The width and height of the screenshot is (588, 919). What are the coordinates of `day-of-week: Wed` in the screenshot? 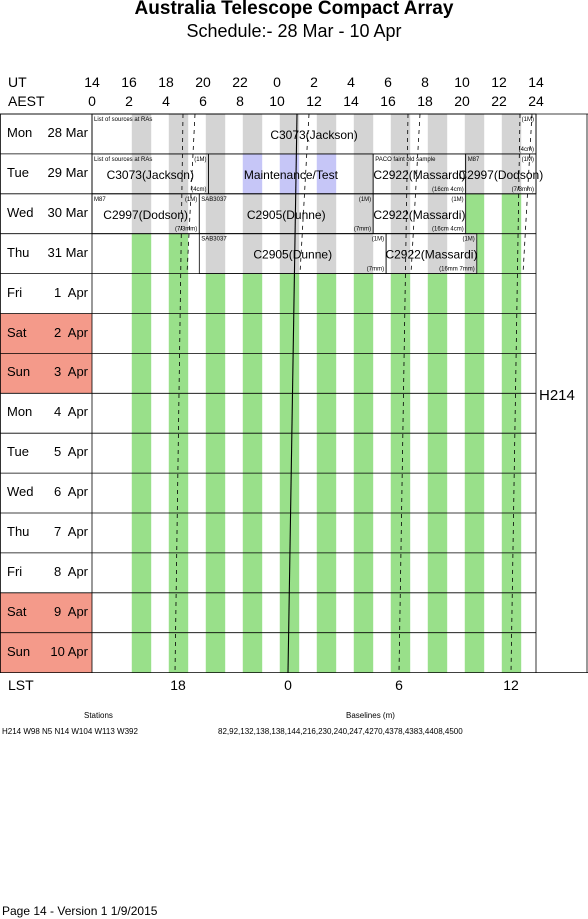 It's located at (20, 492).